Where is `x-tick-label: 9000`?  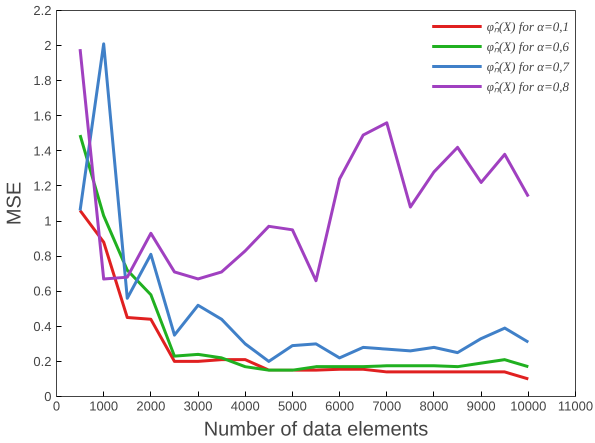
x-tick-label: 9000 is located at coordinates (481, 406).